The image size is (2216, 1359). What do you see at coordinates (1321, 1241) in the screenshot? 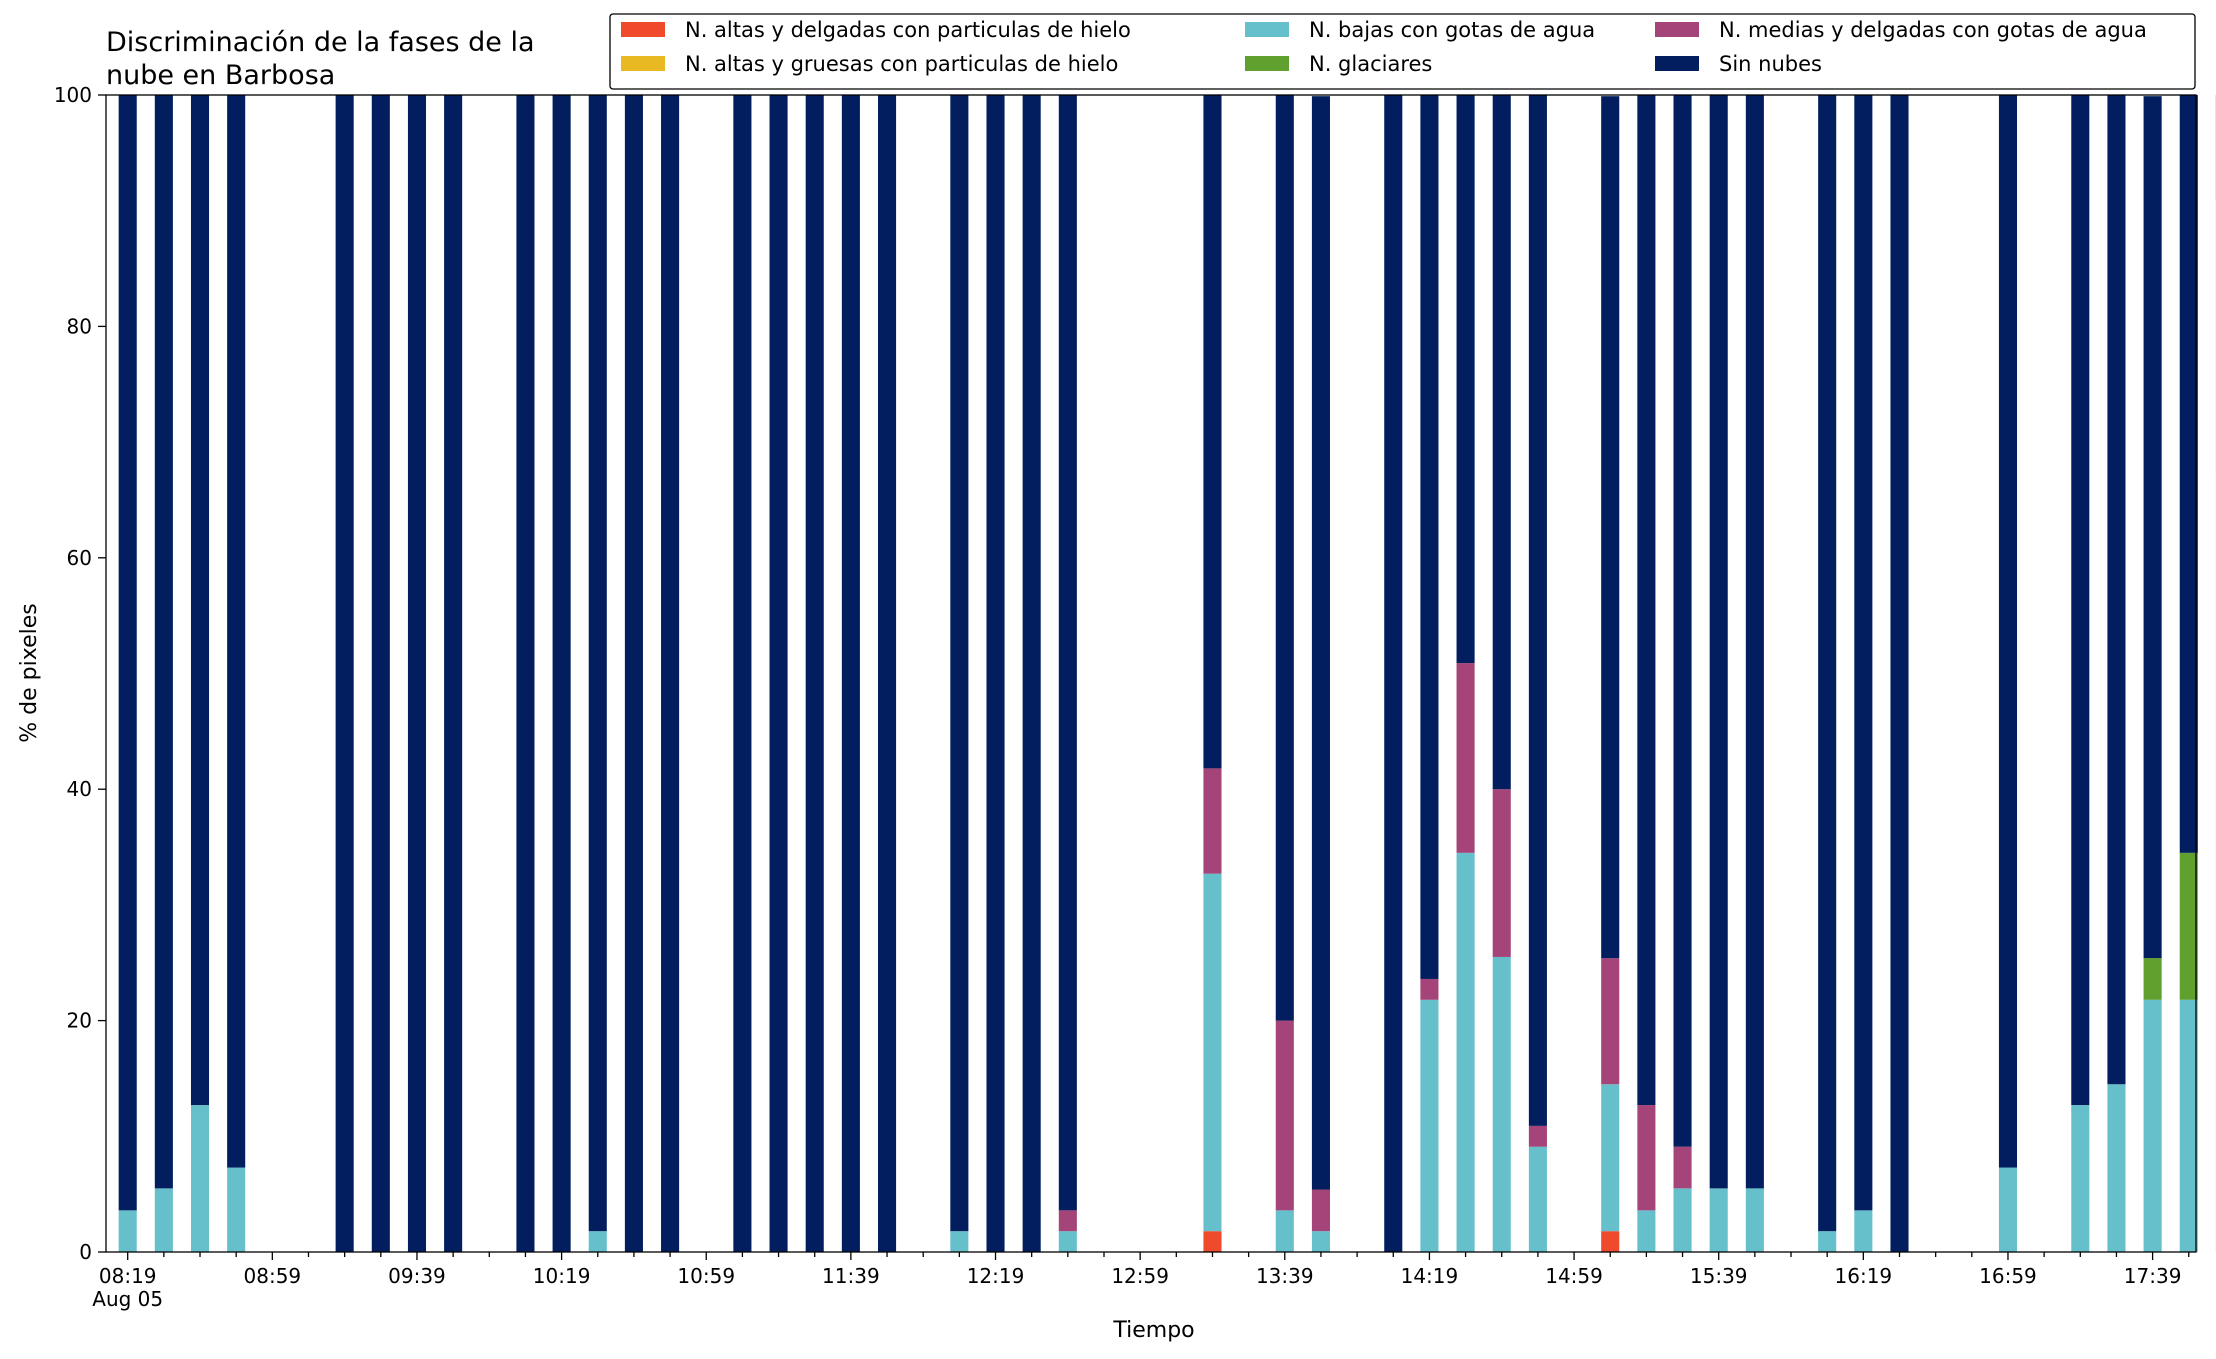
I see `bar-segment-1349-s2` at bounding box center [1321, 1241].